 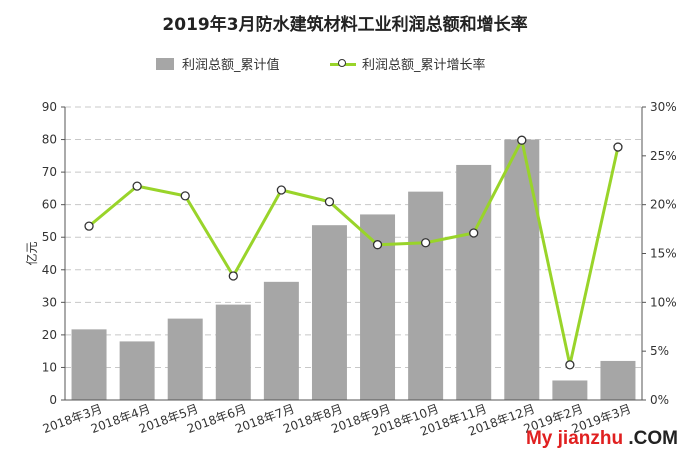 I want to click on y-tick-label: 60, so click(x=49, y=205).